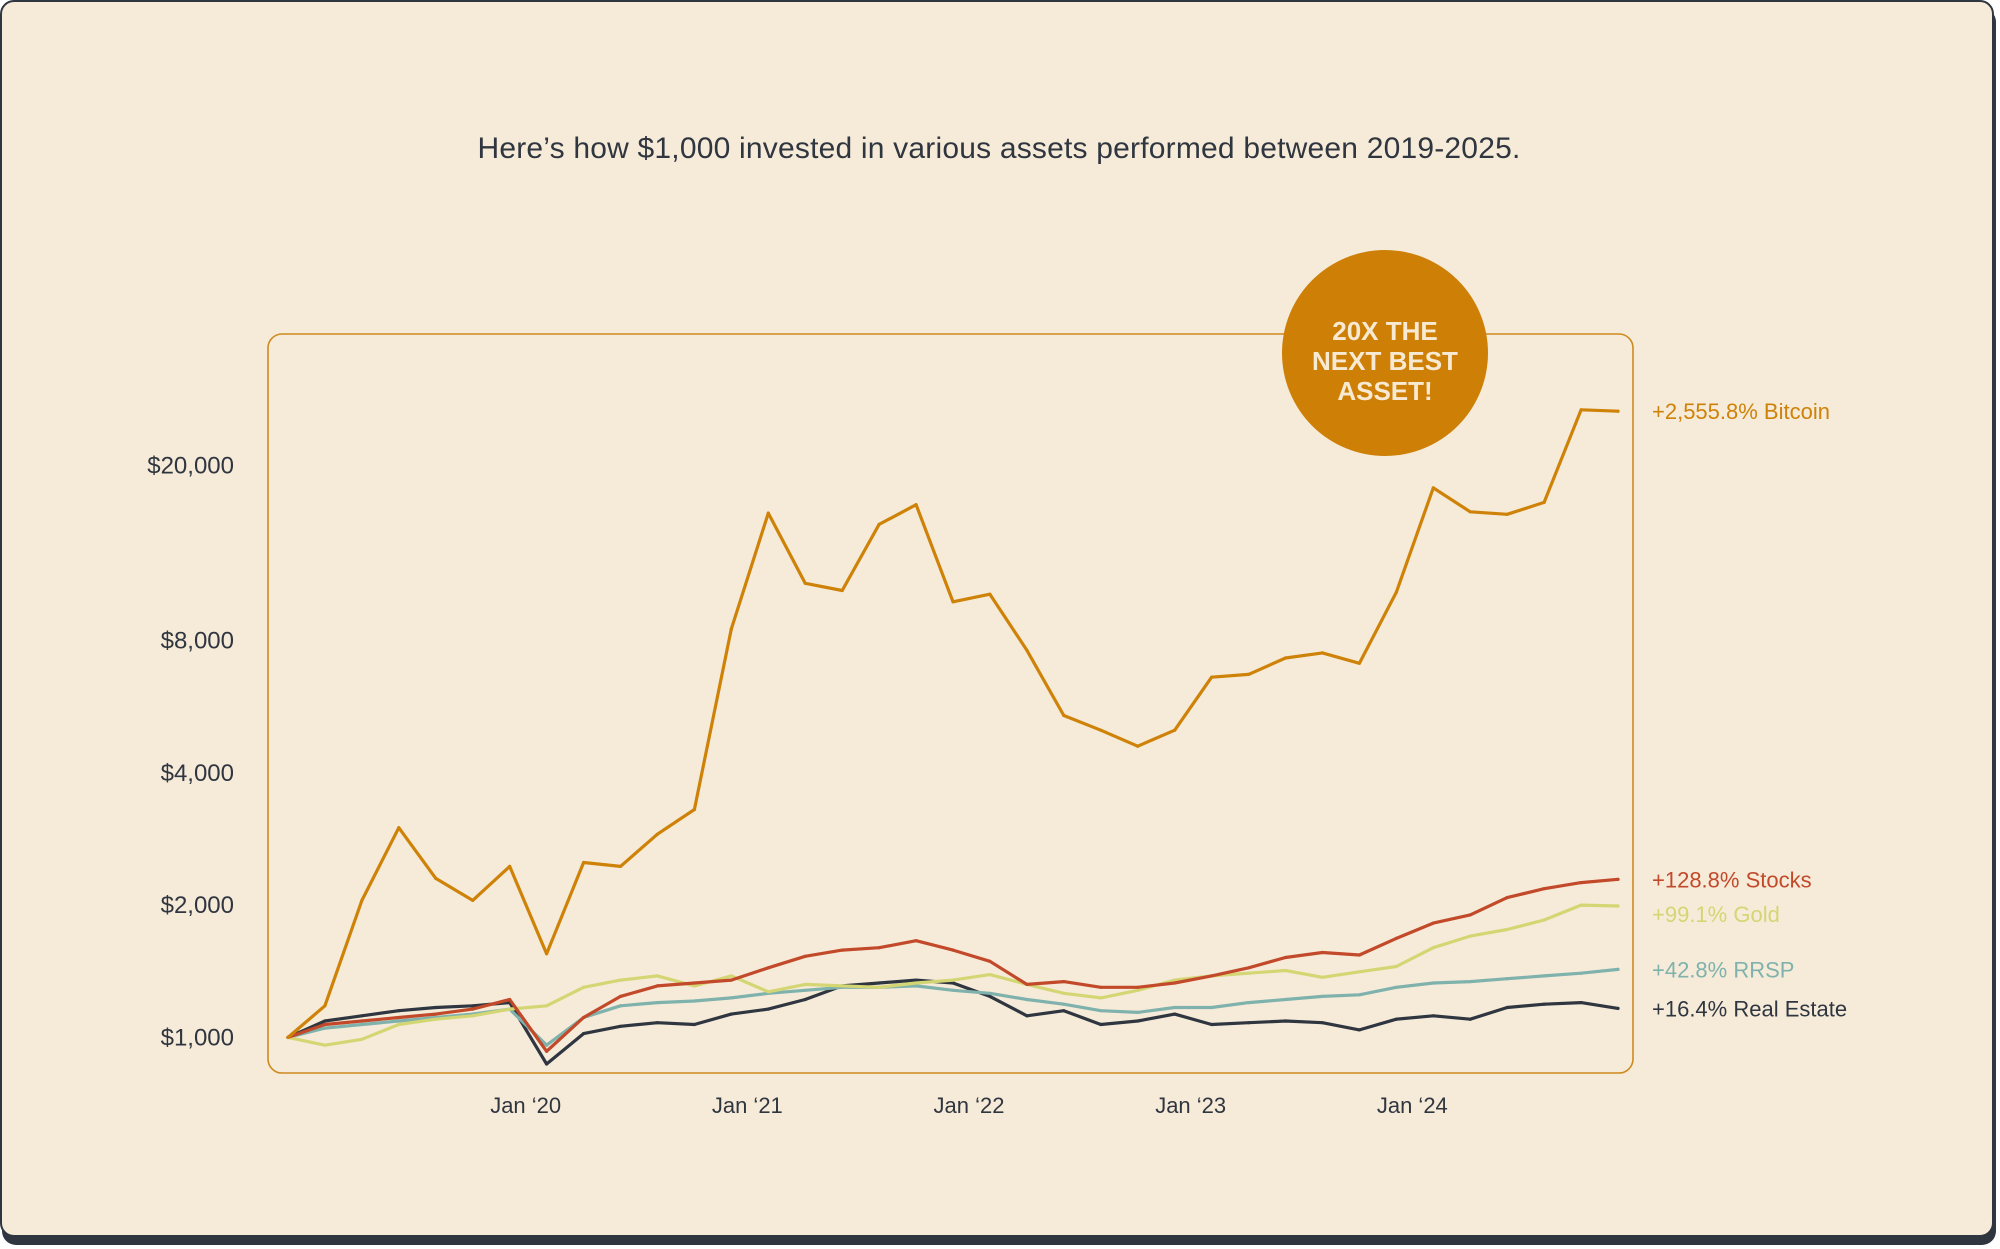 This screenshot has height=1249, width=2000. What do you see at coordinates (190, 466) in the screenshot?
I see `y-tick-label: $20,000` at bounding box center [190, 466].